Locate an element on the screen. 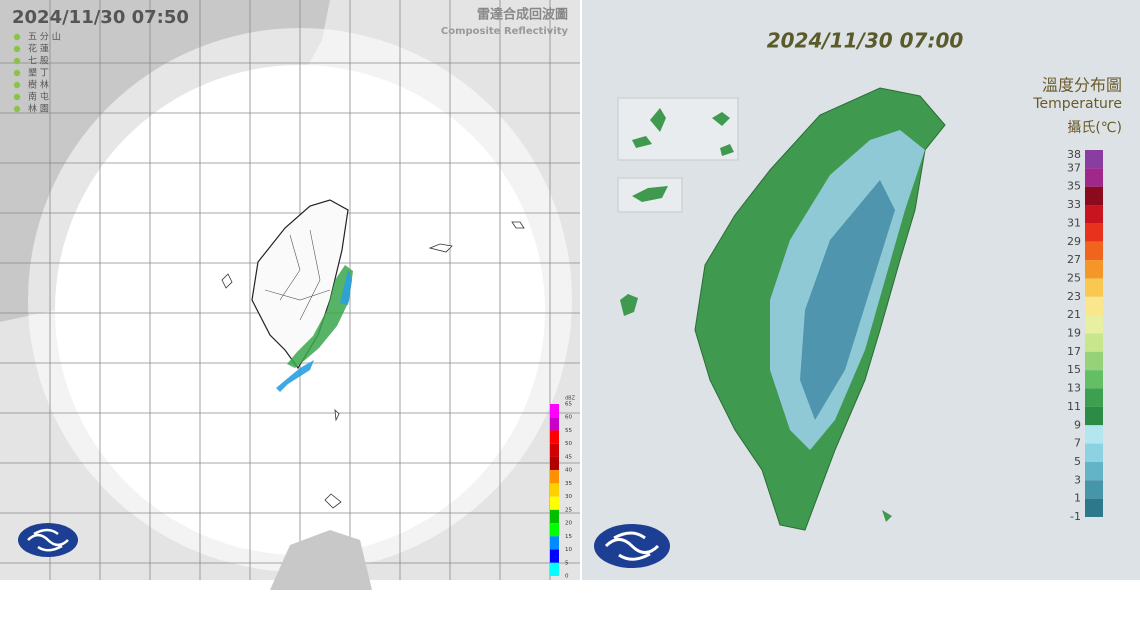  temperature-scale-label: 25 is located at coordinates (1074, 277).